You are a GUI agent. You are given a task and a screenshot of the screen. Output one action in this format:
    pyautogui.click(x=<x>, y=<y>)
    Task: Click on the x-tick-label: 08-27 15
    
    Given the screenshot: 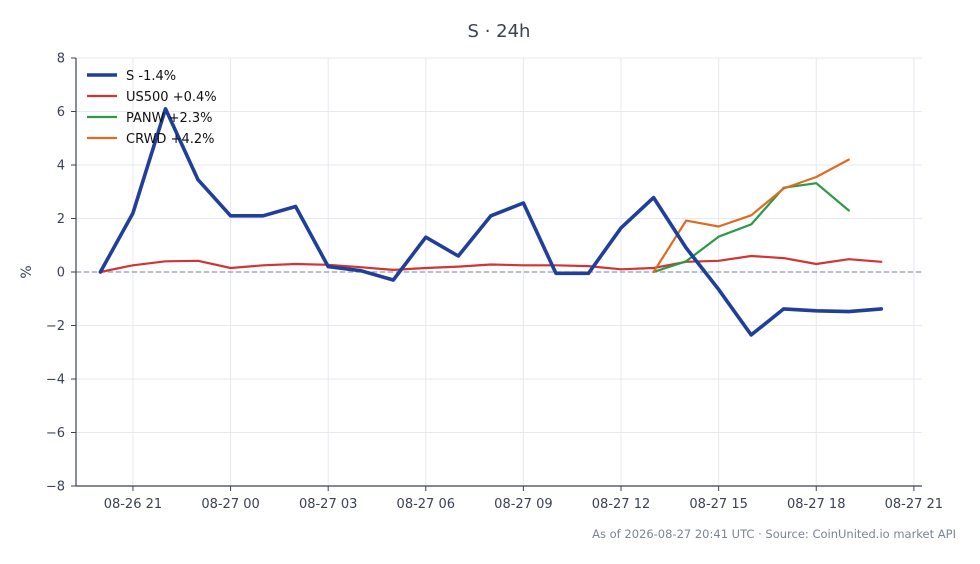 What is the action you would take?
    pyautogui.click(x=718, y=504)
    